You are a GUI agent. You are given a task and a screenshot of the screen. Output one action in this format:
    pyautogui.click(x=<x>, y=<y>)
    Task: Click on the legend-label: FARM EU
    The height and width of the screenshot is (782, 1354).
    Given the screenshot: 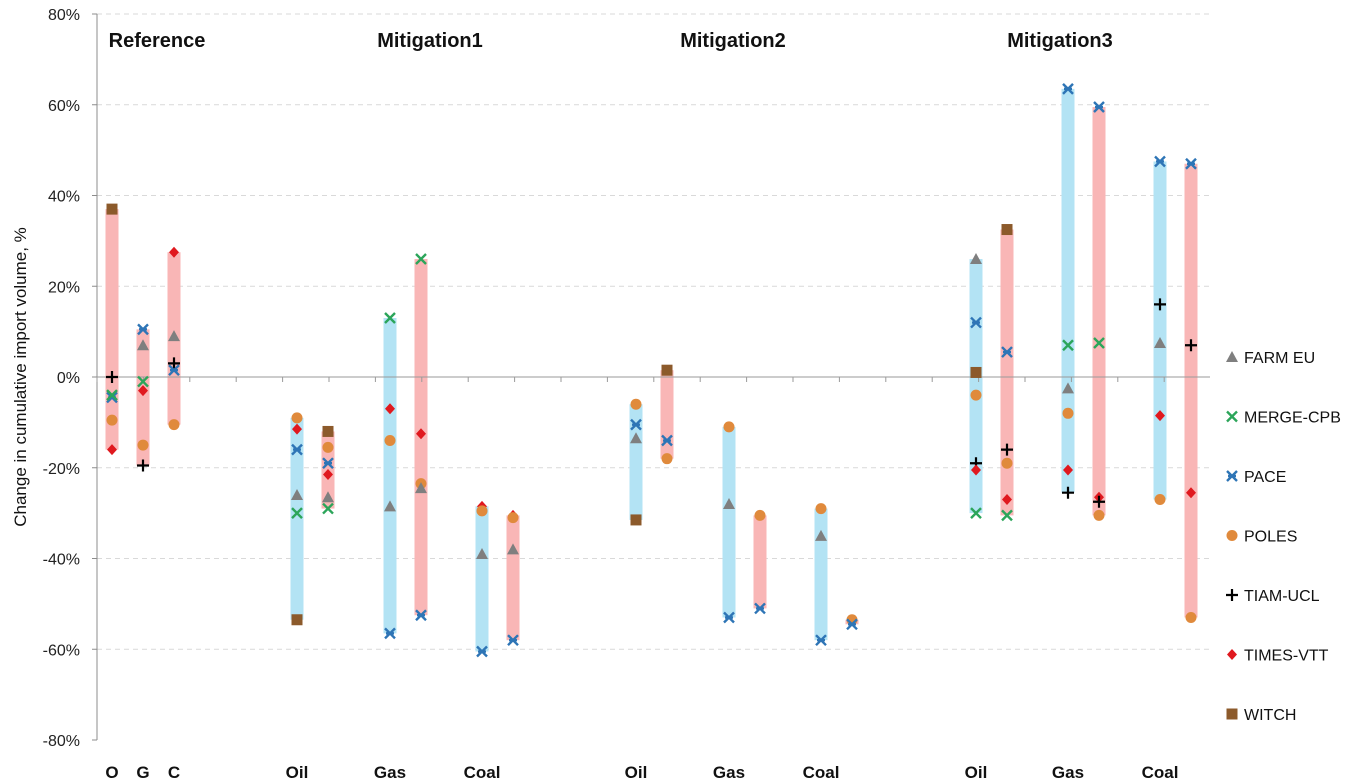 What is the action you would take?
    pyautogui.click(x=1279, y=358)
    